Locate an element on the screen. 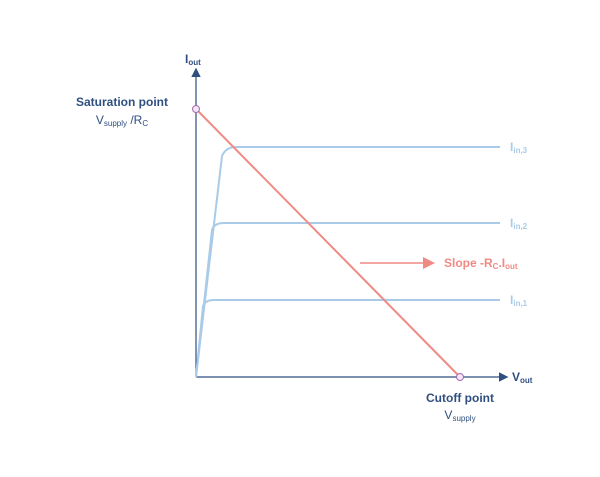  cutoff-formula: Vsupply is located at coordinates (459, 415).